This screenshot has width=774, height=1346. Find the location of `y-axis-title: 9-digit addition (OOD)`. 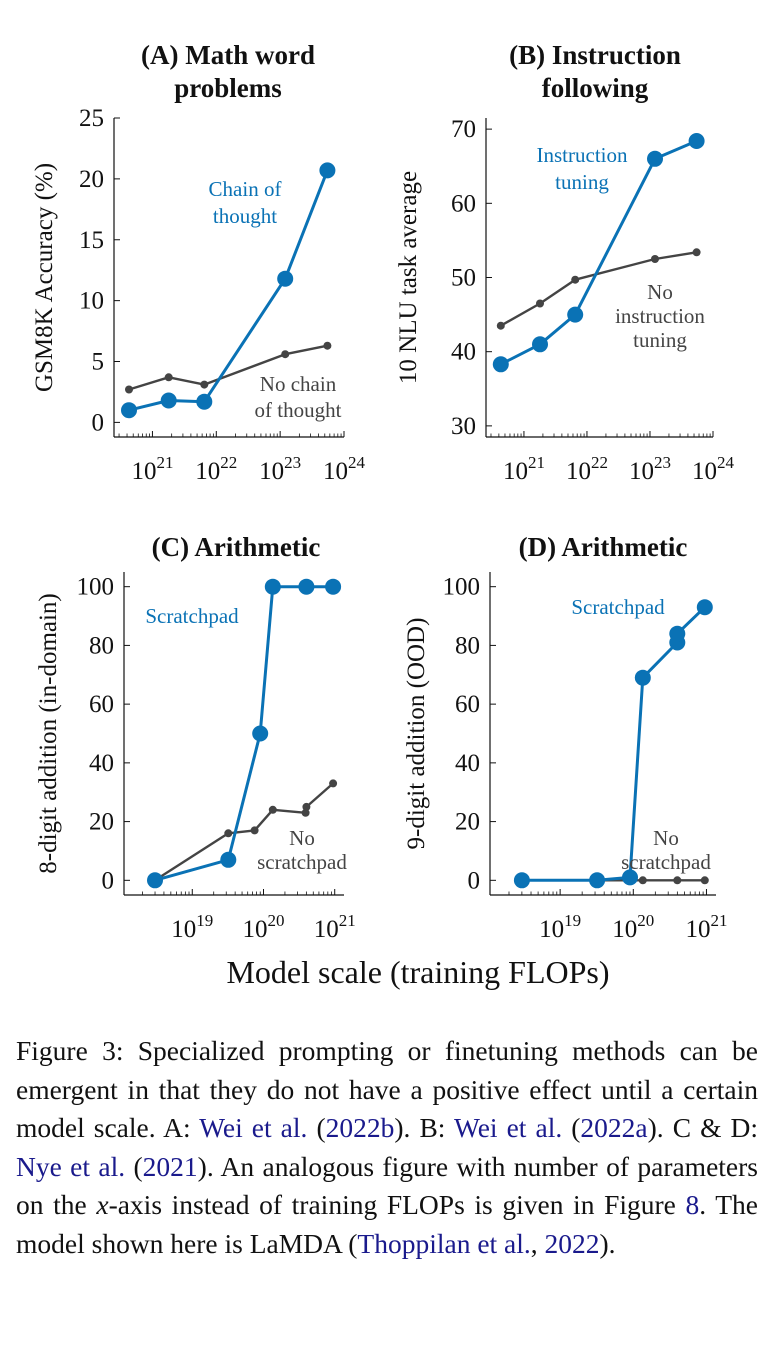

y-axis-title: 9-digit addition (OOD) is located at coordinates (416, 734).